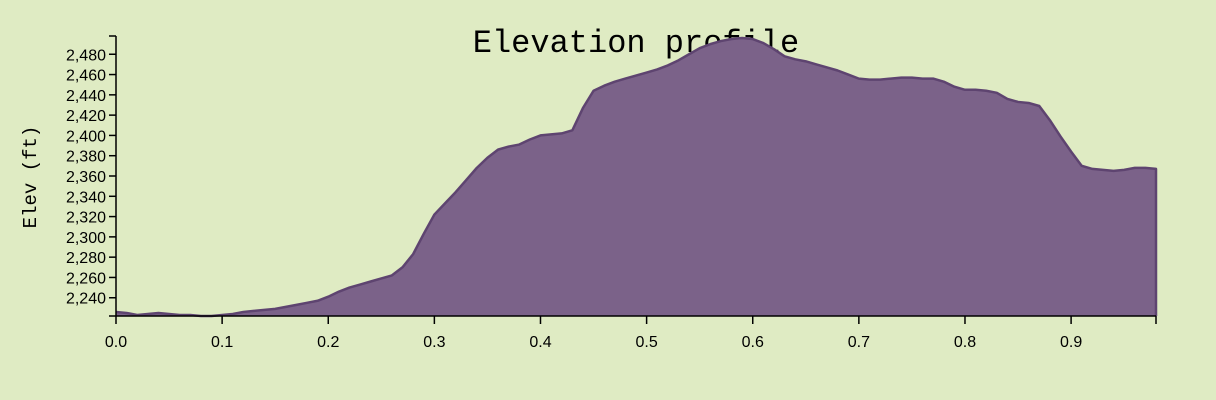 The image size is (1216, 400). What do you see at coordinates (86, 177) in the screenshot?
I see `y-tick-label: 2,360` at bounding box center [86, 177].